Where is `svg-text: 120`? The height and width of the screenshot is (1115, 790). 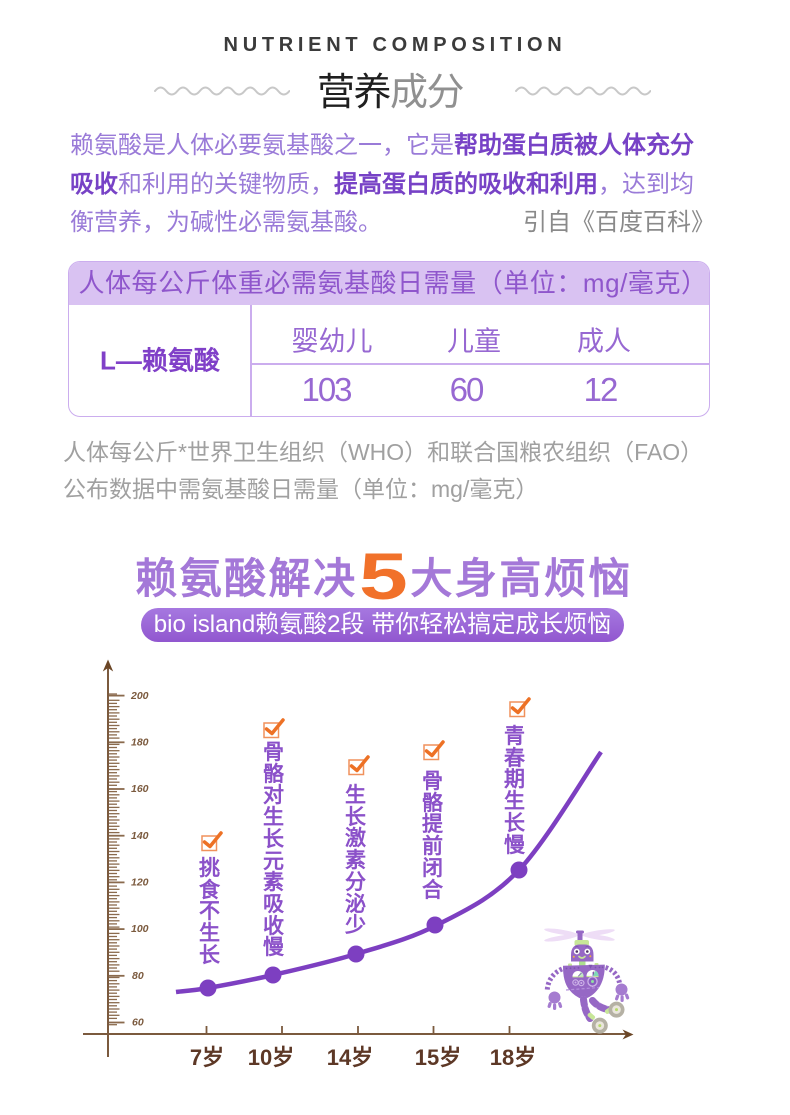 svg-text: 120 is located at coordinates (140, 883).